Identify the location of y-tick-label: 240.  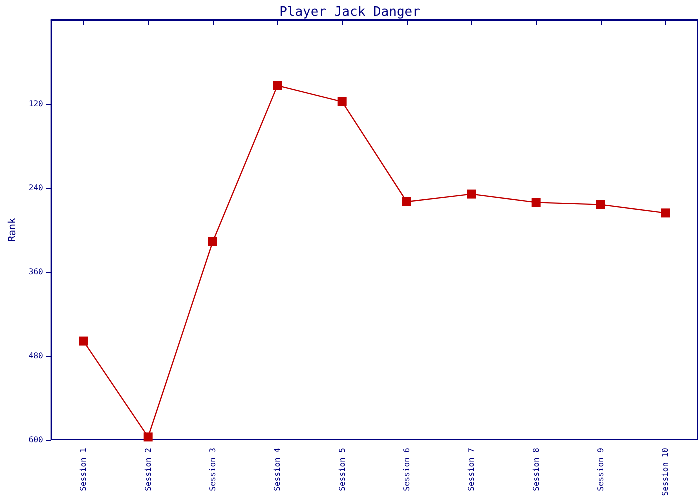
(36, 188).